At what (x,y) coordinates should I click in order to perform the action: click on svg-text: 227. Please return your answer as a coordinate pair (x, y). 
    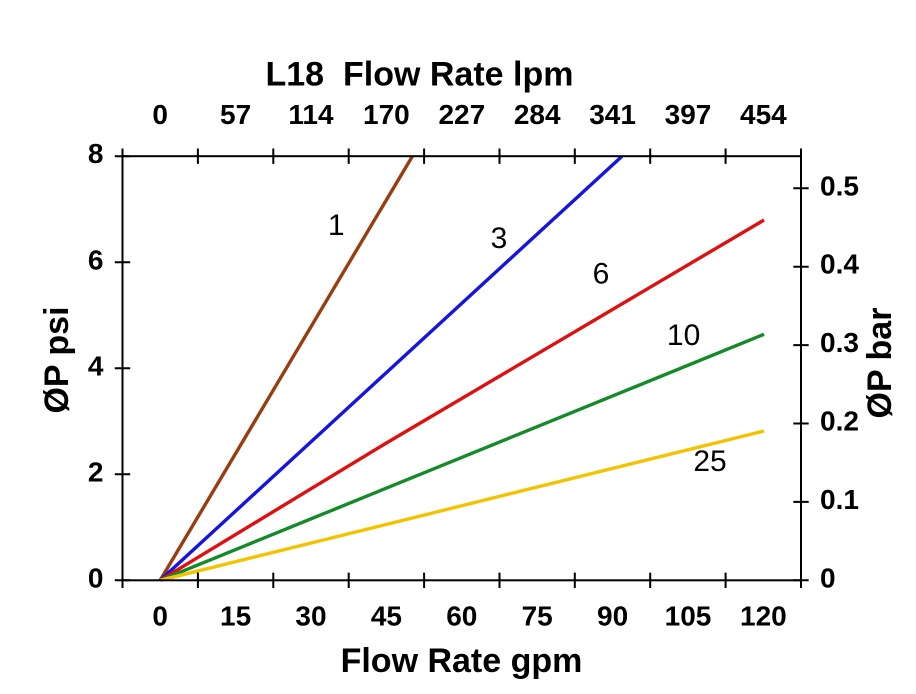
    Looking at the image, I should click on (461, 114).